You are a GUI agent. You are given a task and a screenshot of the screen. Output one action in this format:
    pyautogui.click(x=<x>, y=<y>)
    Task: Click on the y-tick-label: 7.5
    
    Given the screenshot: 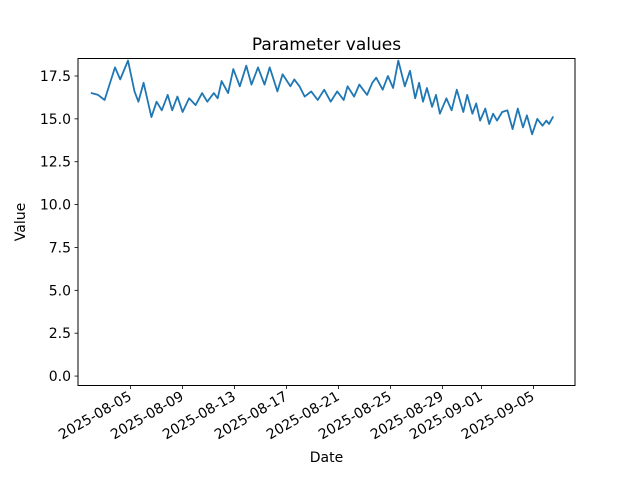 What is the action you would take?
    pyautogui.click(x=60, y=248)
    